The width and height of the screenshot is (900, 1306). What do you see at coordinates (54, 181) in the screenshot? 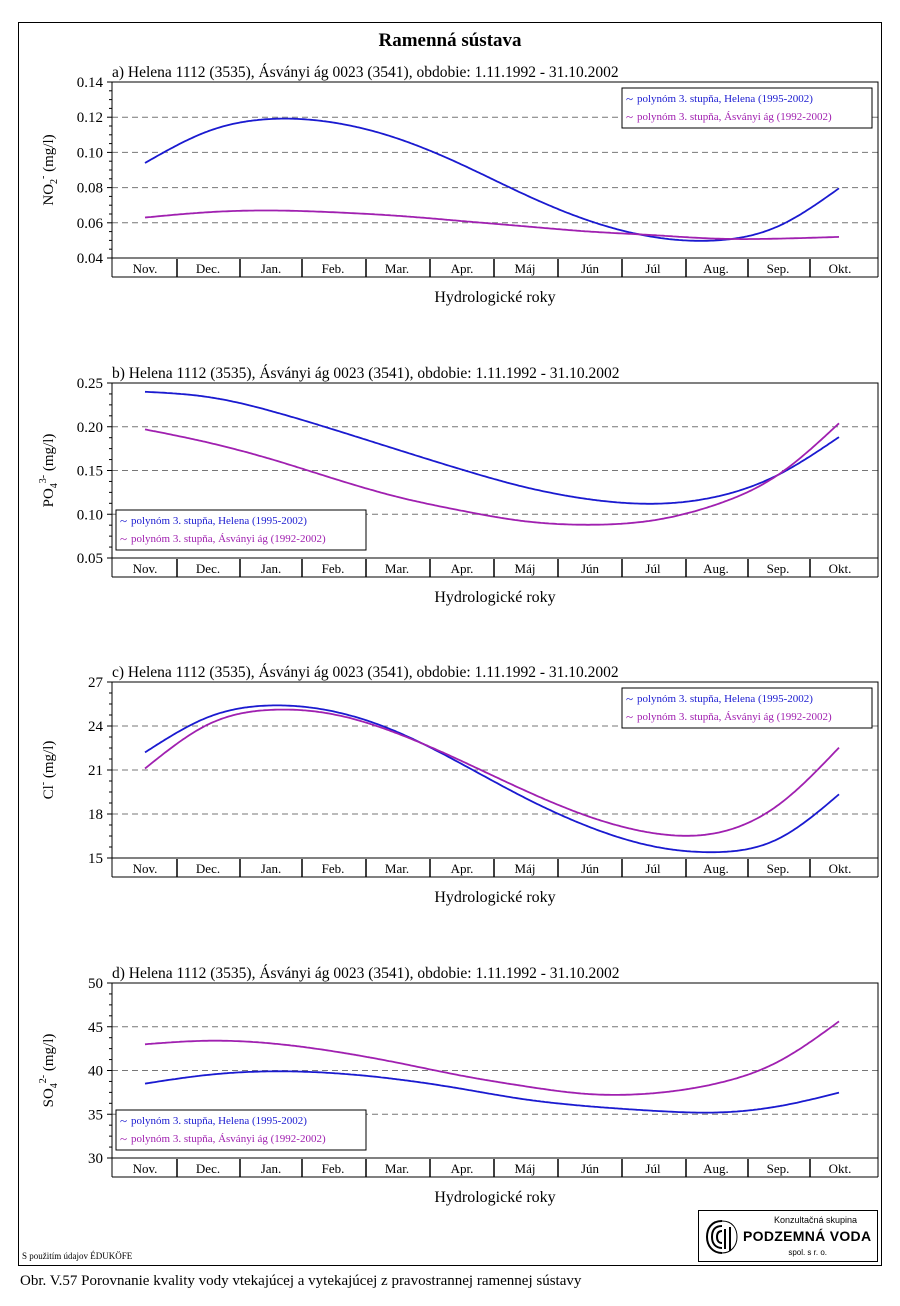
I see `y-axis-title-subscript: 2` at bounding box center [54, 181].